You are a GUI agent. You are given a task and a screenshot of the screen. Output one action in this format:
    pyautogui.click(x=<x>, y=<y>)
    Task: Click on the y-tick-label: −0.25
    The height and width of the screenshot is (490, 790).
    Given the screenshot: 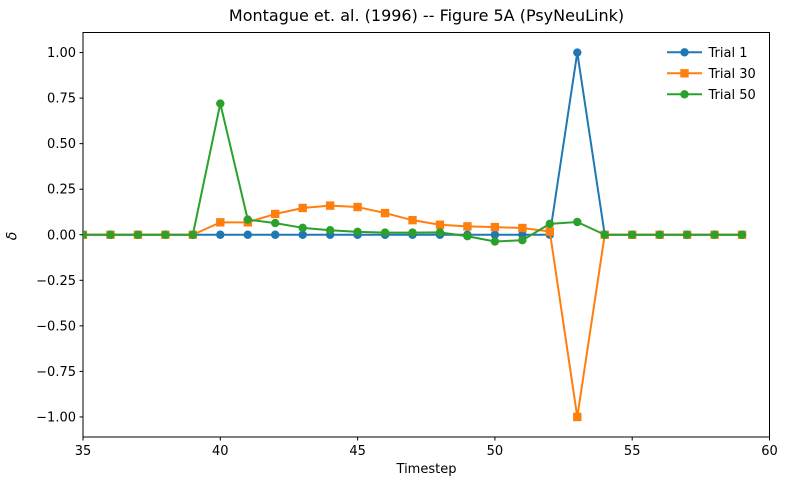 What is the action you would take?
    pyautogui.click(x=56, y=281)
    